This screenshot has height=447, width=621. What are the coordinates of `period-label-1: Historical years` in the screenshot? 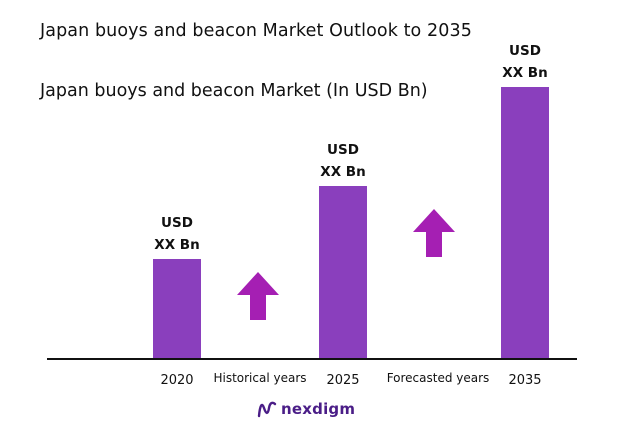 It's located at (259, 378).